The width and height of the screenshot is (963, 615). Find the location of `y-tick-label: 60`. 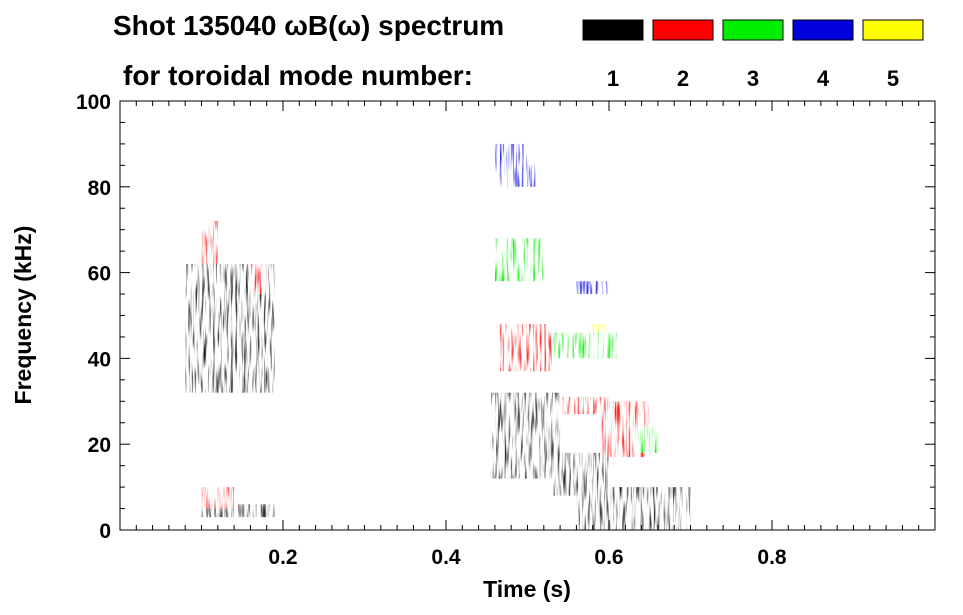

y-tick-label: 60 is located at coordinates (99, 274).